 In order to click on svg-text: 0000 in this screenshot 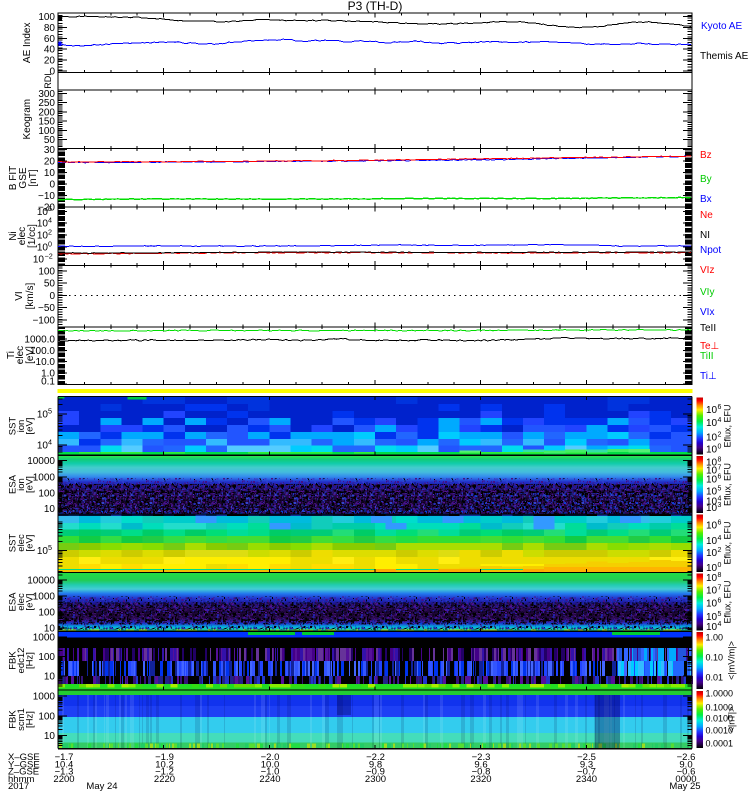, I will do `click(685, 779)`.